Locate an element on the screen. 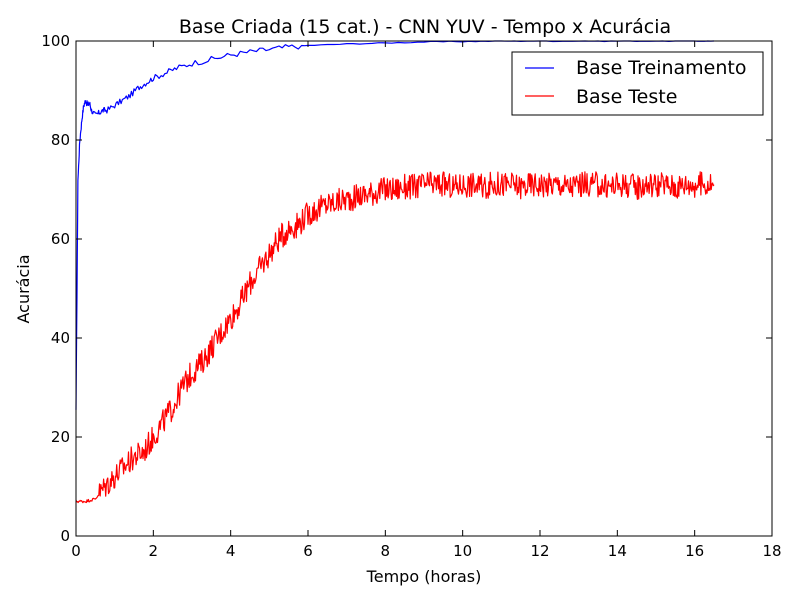 The width and height of the screenshot is (800, 600). legend: Base Treinamento Base Teste is located at coordinates (637, 83).